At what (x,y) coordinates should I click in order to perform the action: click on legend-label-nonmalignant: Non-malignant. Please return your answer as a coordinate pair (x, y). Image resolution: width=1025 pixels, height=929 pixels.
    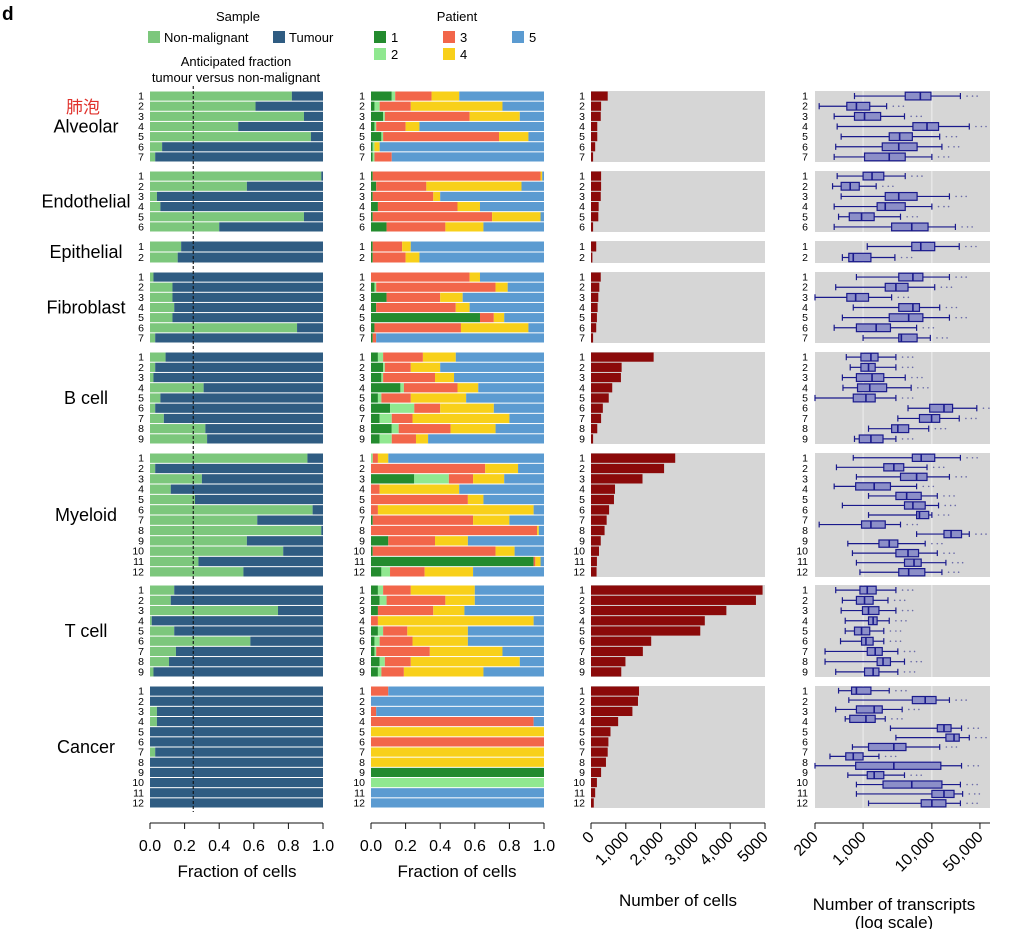
    Looking at the image, I should click on (206, 37).